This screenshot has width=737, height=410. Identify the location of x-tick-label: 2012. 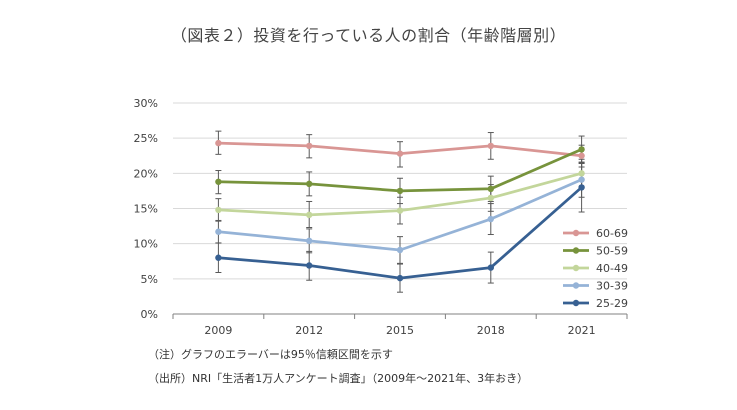
(309, 330).